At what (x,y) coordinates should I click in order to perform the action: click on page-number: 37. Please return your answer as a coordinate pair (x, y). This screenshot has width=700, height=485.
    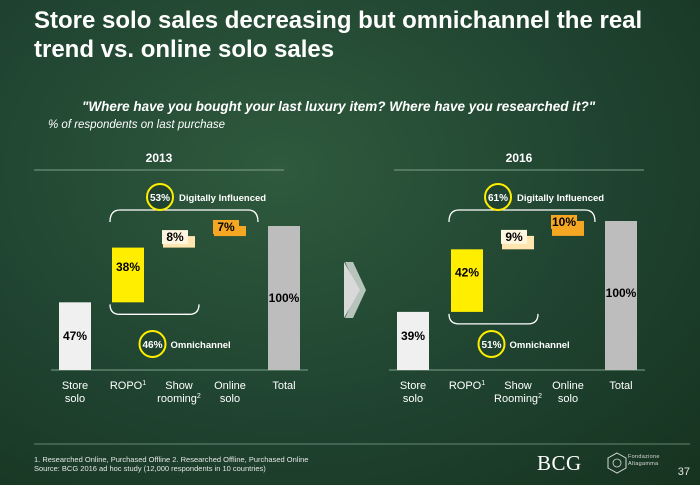
    Looking at the image, I should click on (683, 472).